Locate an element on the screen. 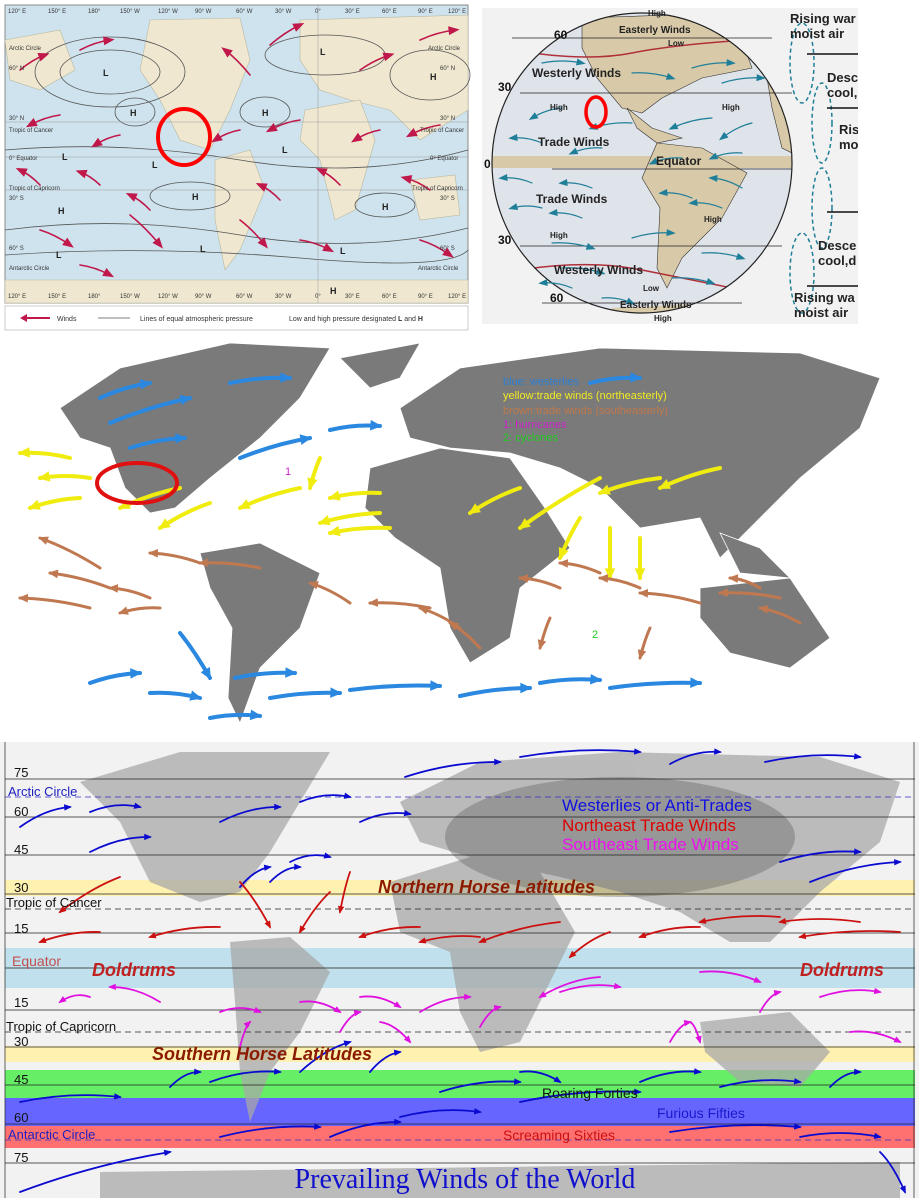 This screenshot has height=1203, width=919. latitude-label: Tropic of Cancer is located at coordinates (442, 131).